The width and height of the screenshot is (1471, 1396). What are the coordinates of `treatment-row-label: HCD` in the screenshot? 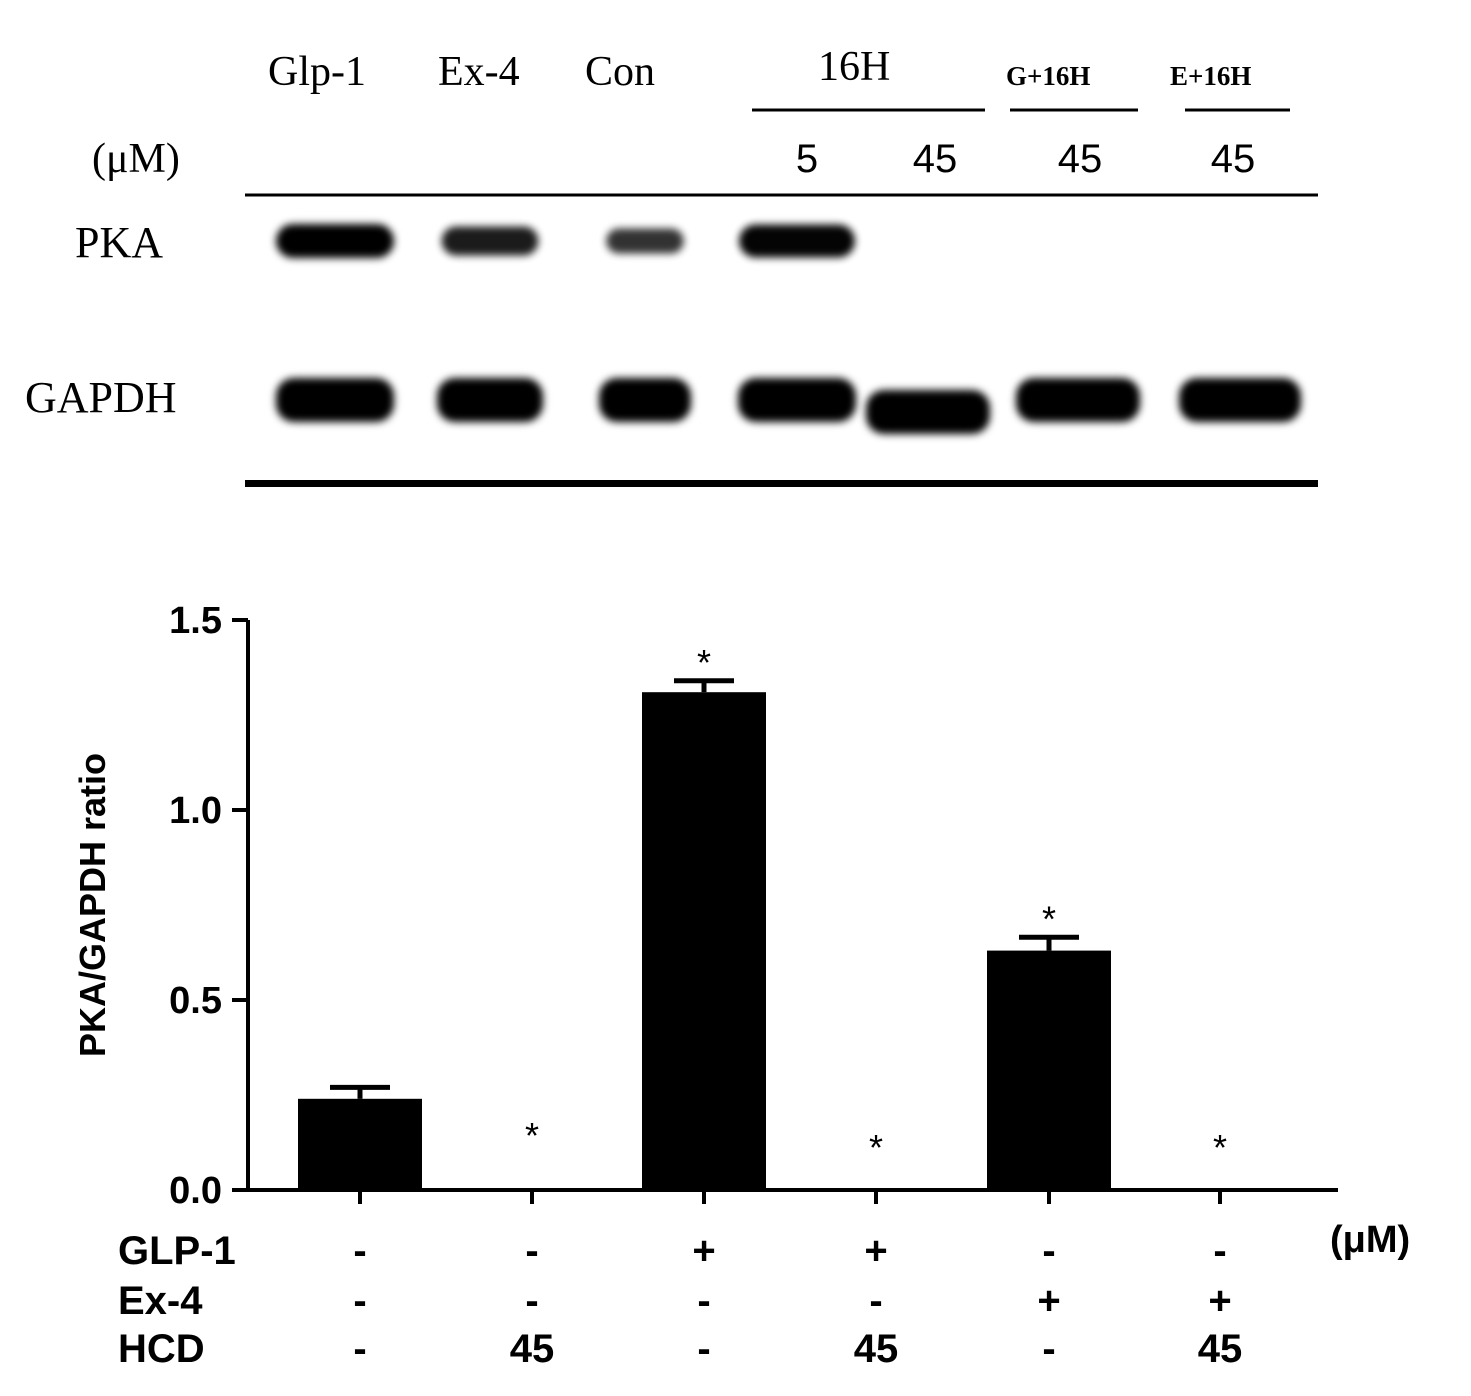 It's located at (161, 1349).